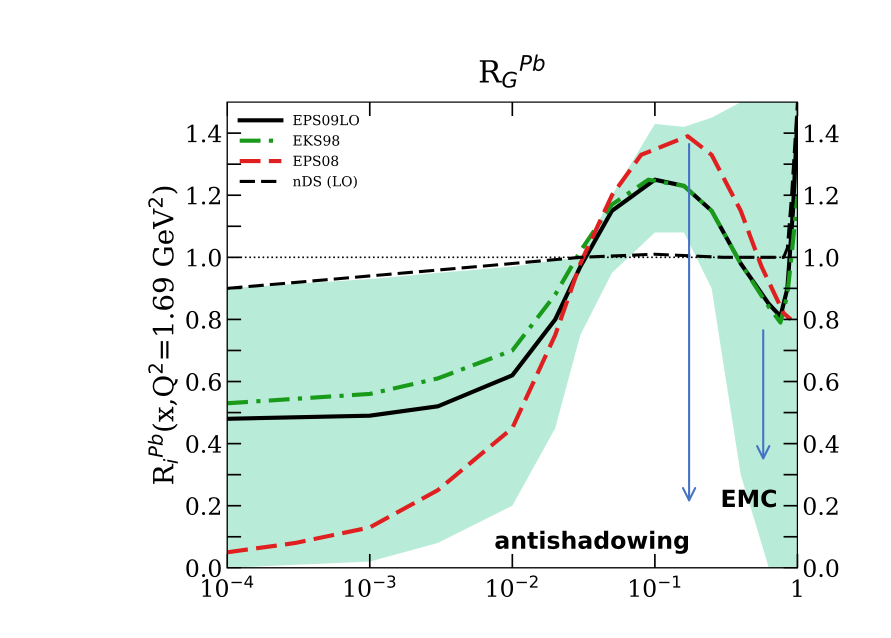 This screenshot has height=638, width=891. I want to click on y-tick-label: 0.4, so click(204, 444).